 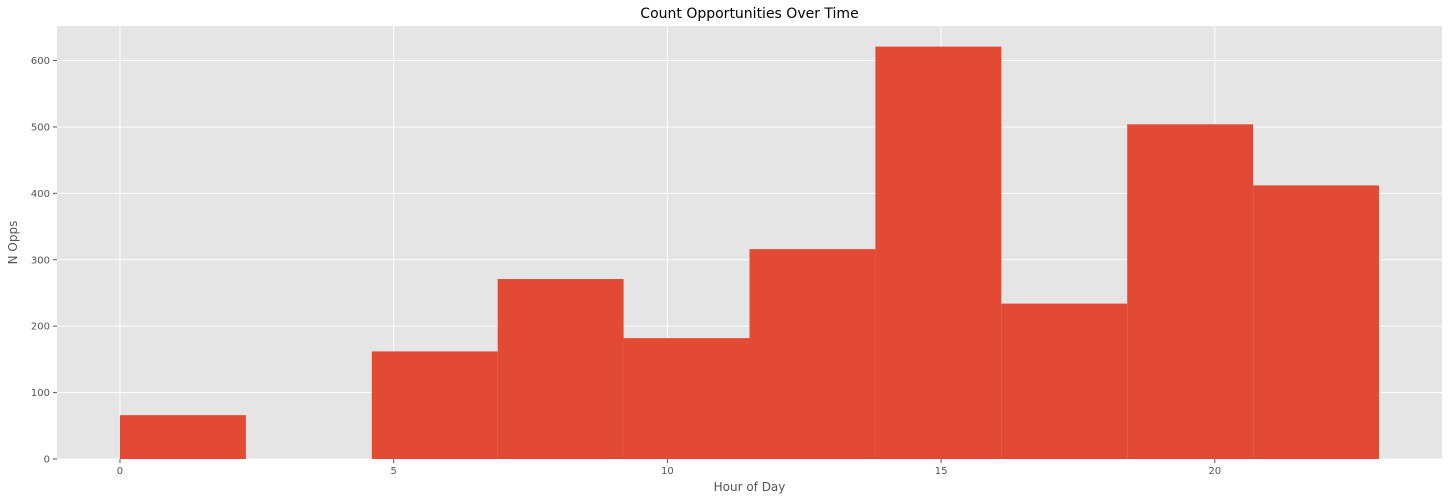 What do you see at coordinates (393, 471) in the screenshot?
I see `x-tick-label: 5` at bounding box center [393, 471].